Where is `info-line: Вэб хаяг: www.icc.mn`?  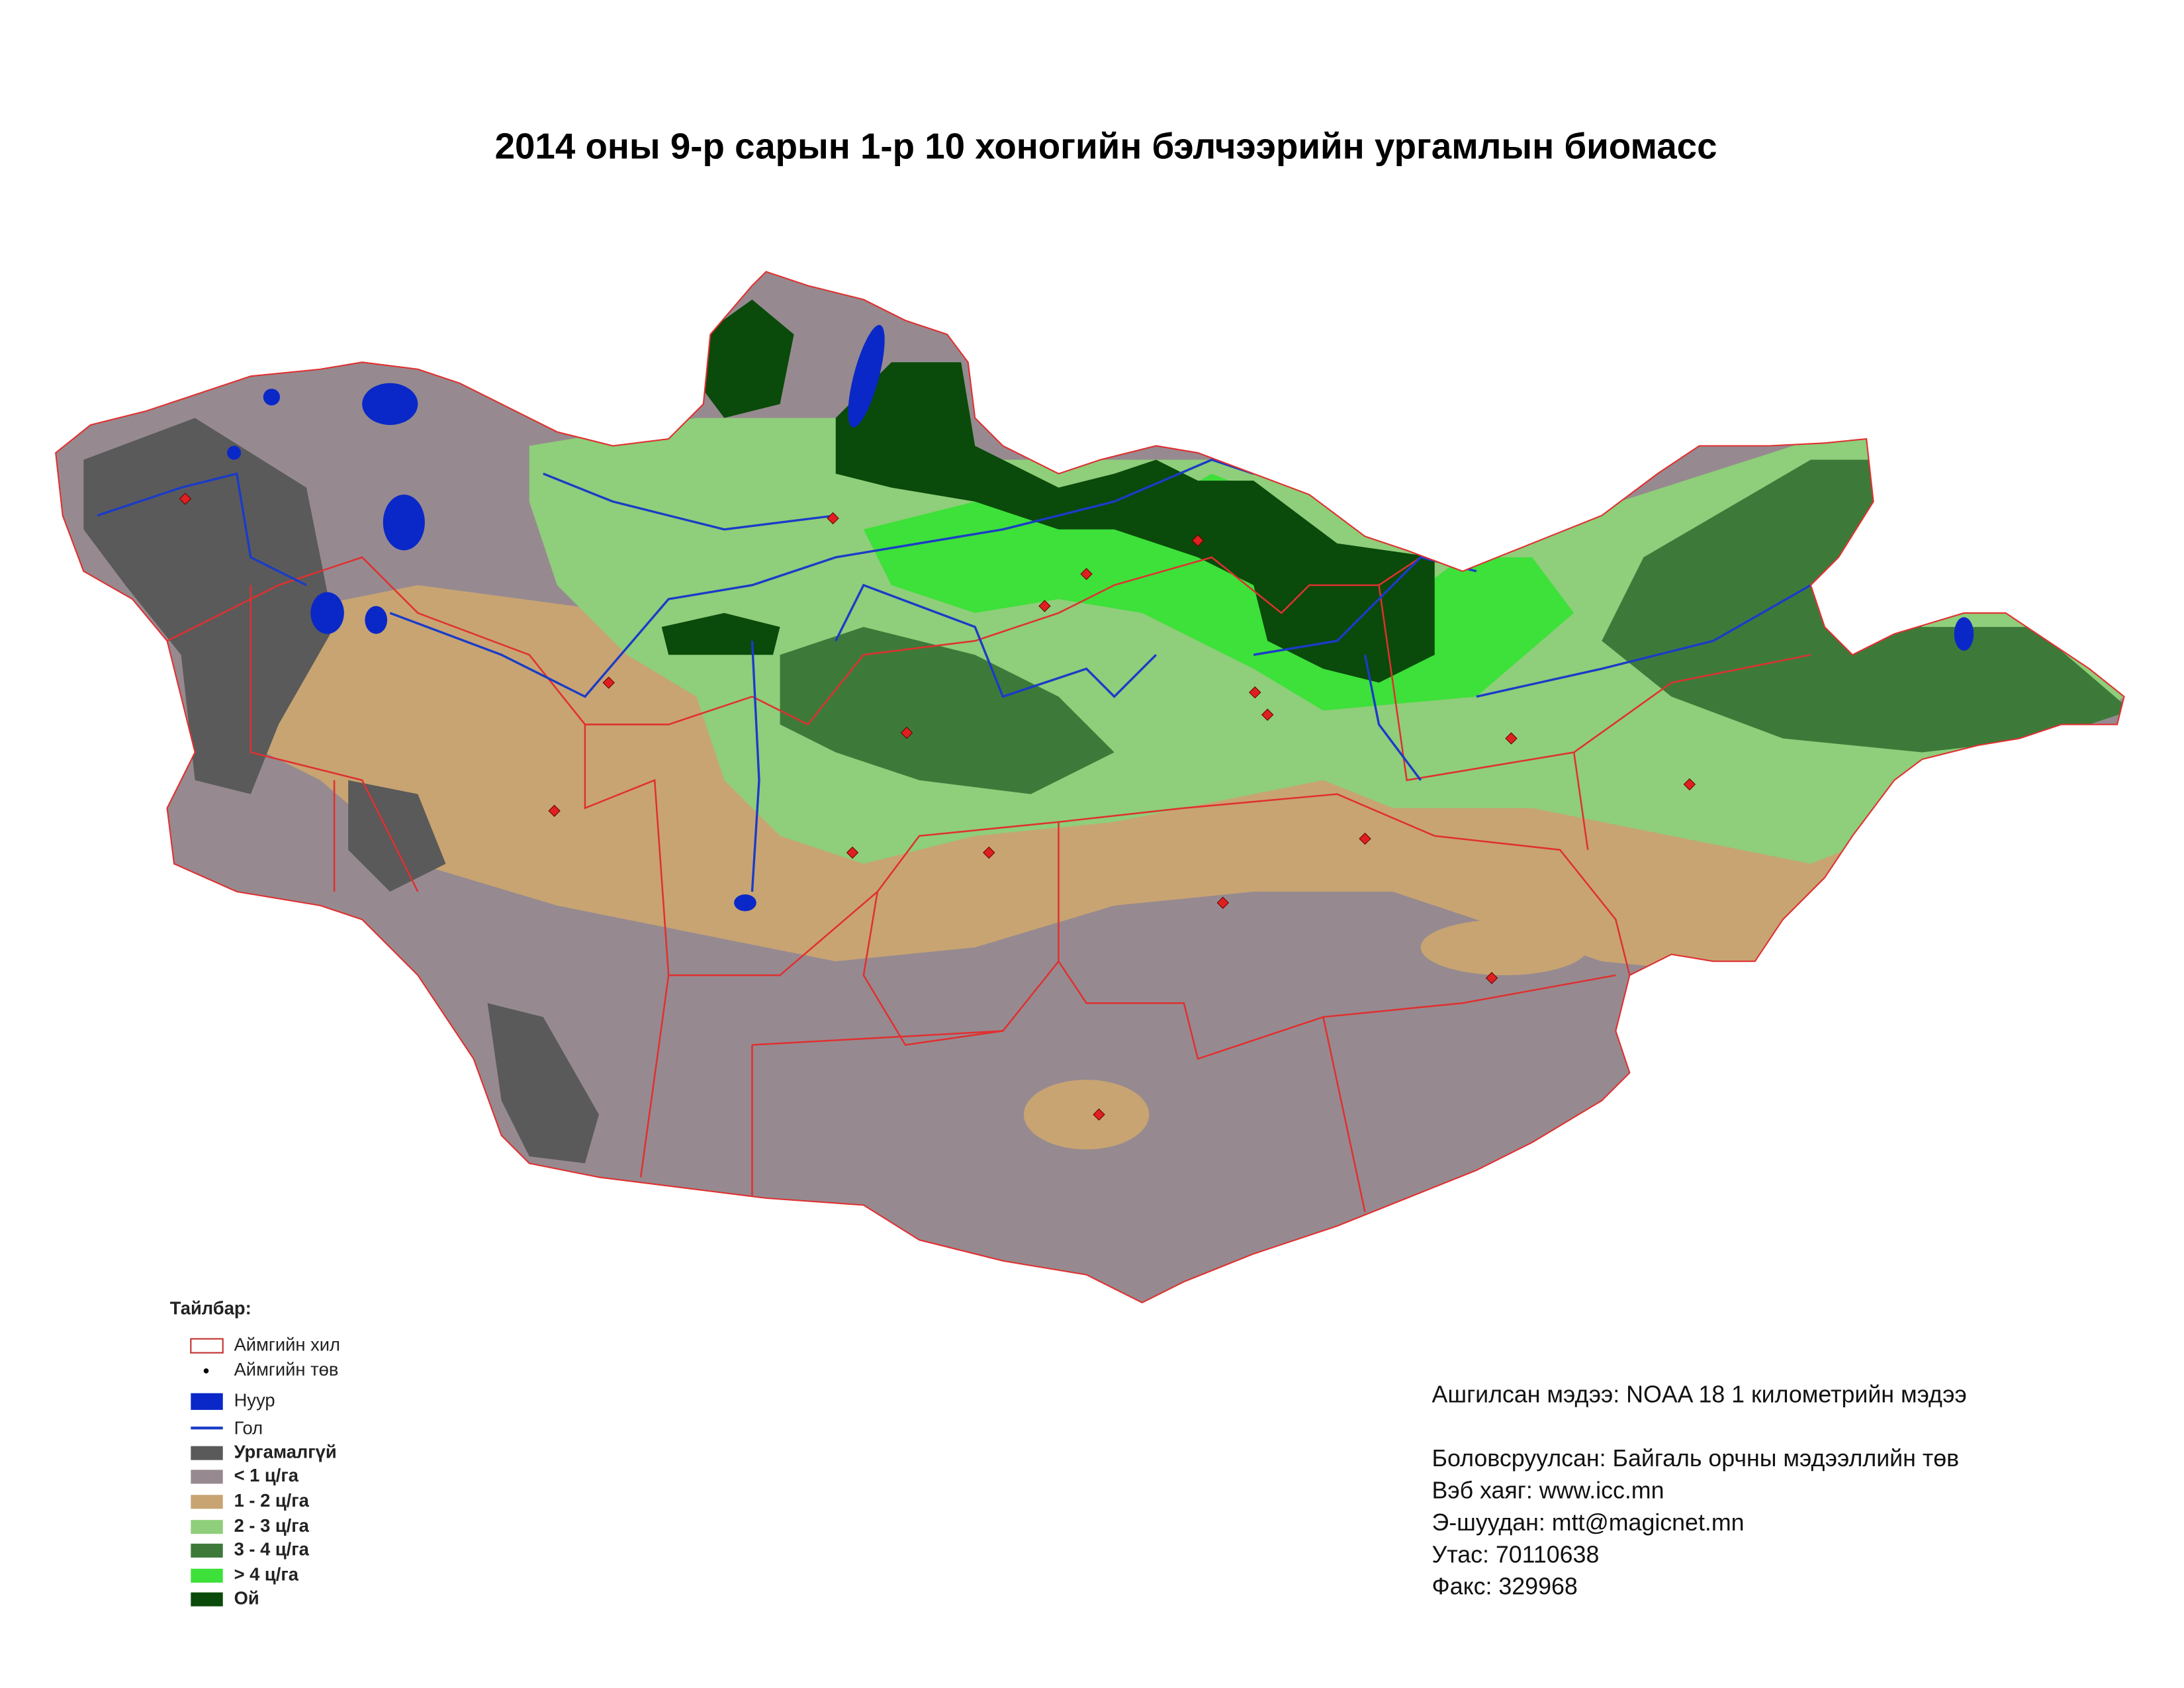
info-line: Вэб хаяг: www.icc.mn is located at coordinates (1548, 1490).